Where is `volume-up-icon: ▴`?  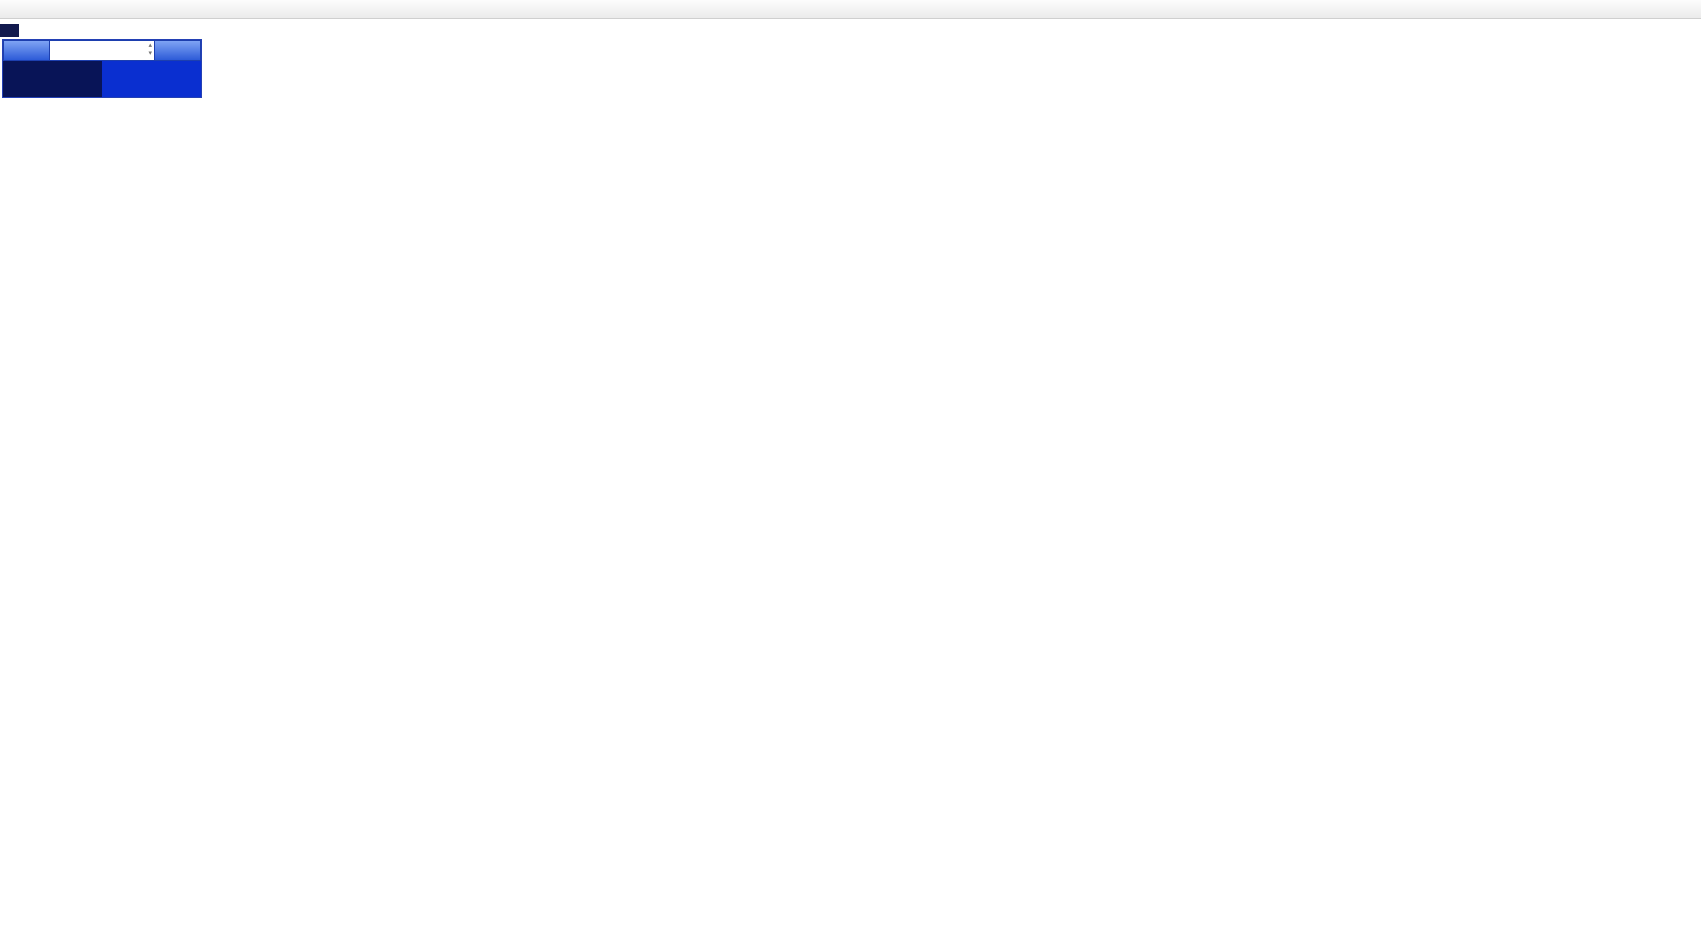
volume-up-icon: ▴ is located at coordinates (150, 45).